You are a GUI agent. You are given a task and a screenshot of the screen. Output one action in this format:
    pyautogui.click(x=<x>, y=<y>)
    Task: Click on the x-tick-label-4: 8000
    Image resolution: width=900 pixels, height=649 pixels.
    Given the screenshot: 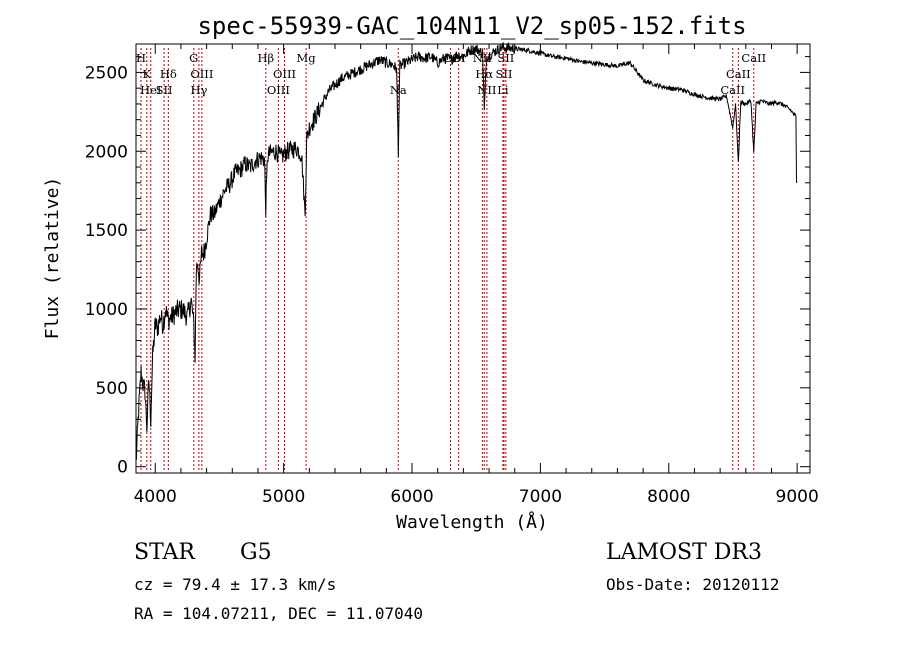 What is the action you would take?
    pyautogui.click(x=668, y=497)
    